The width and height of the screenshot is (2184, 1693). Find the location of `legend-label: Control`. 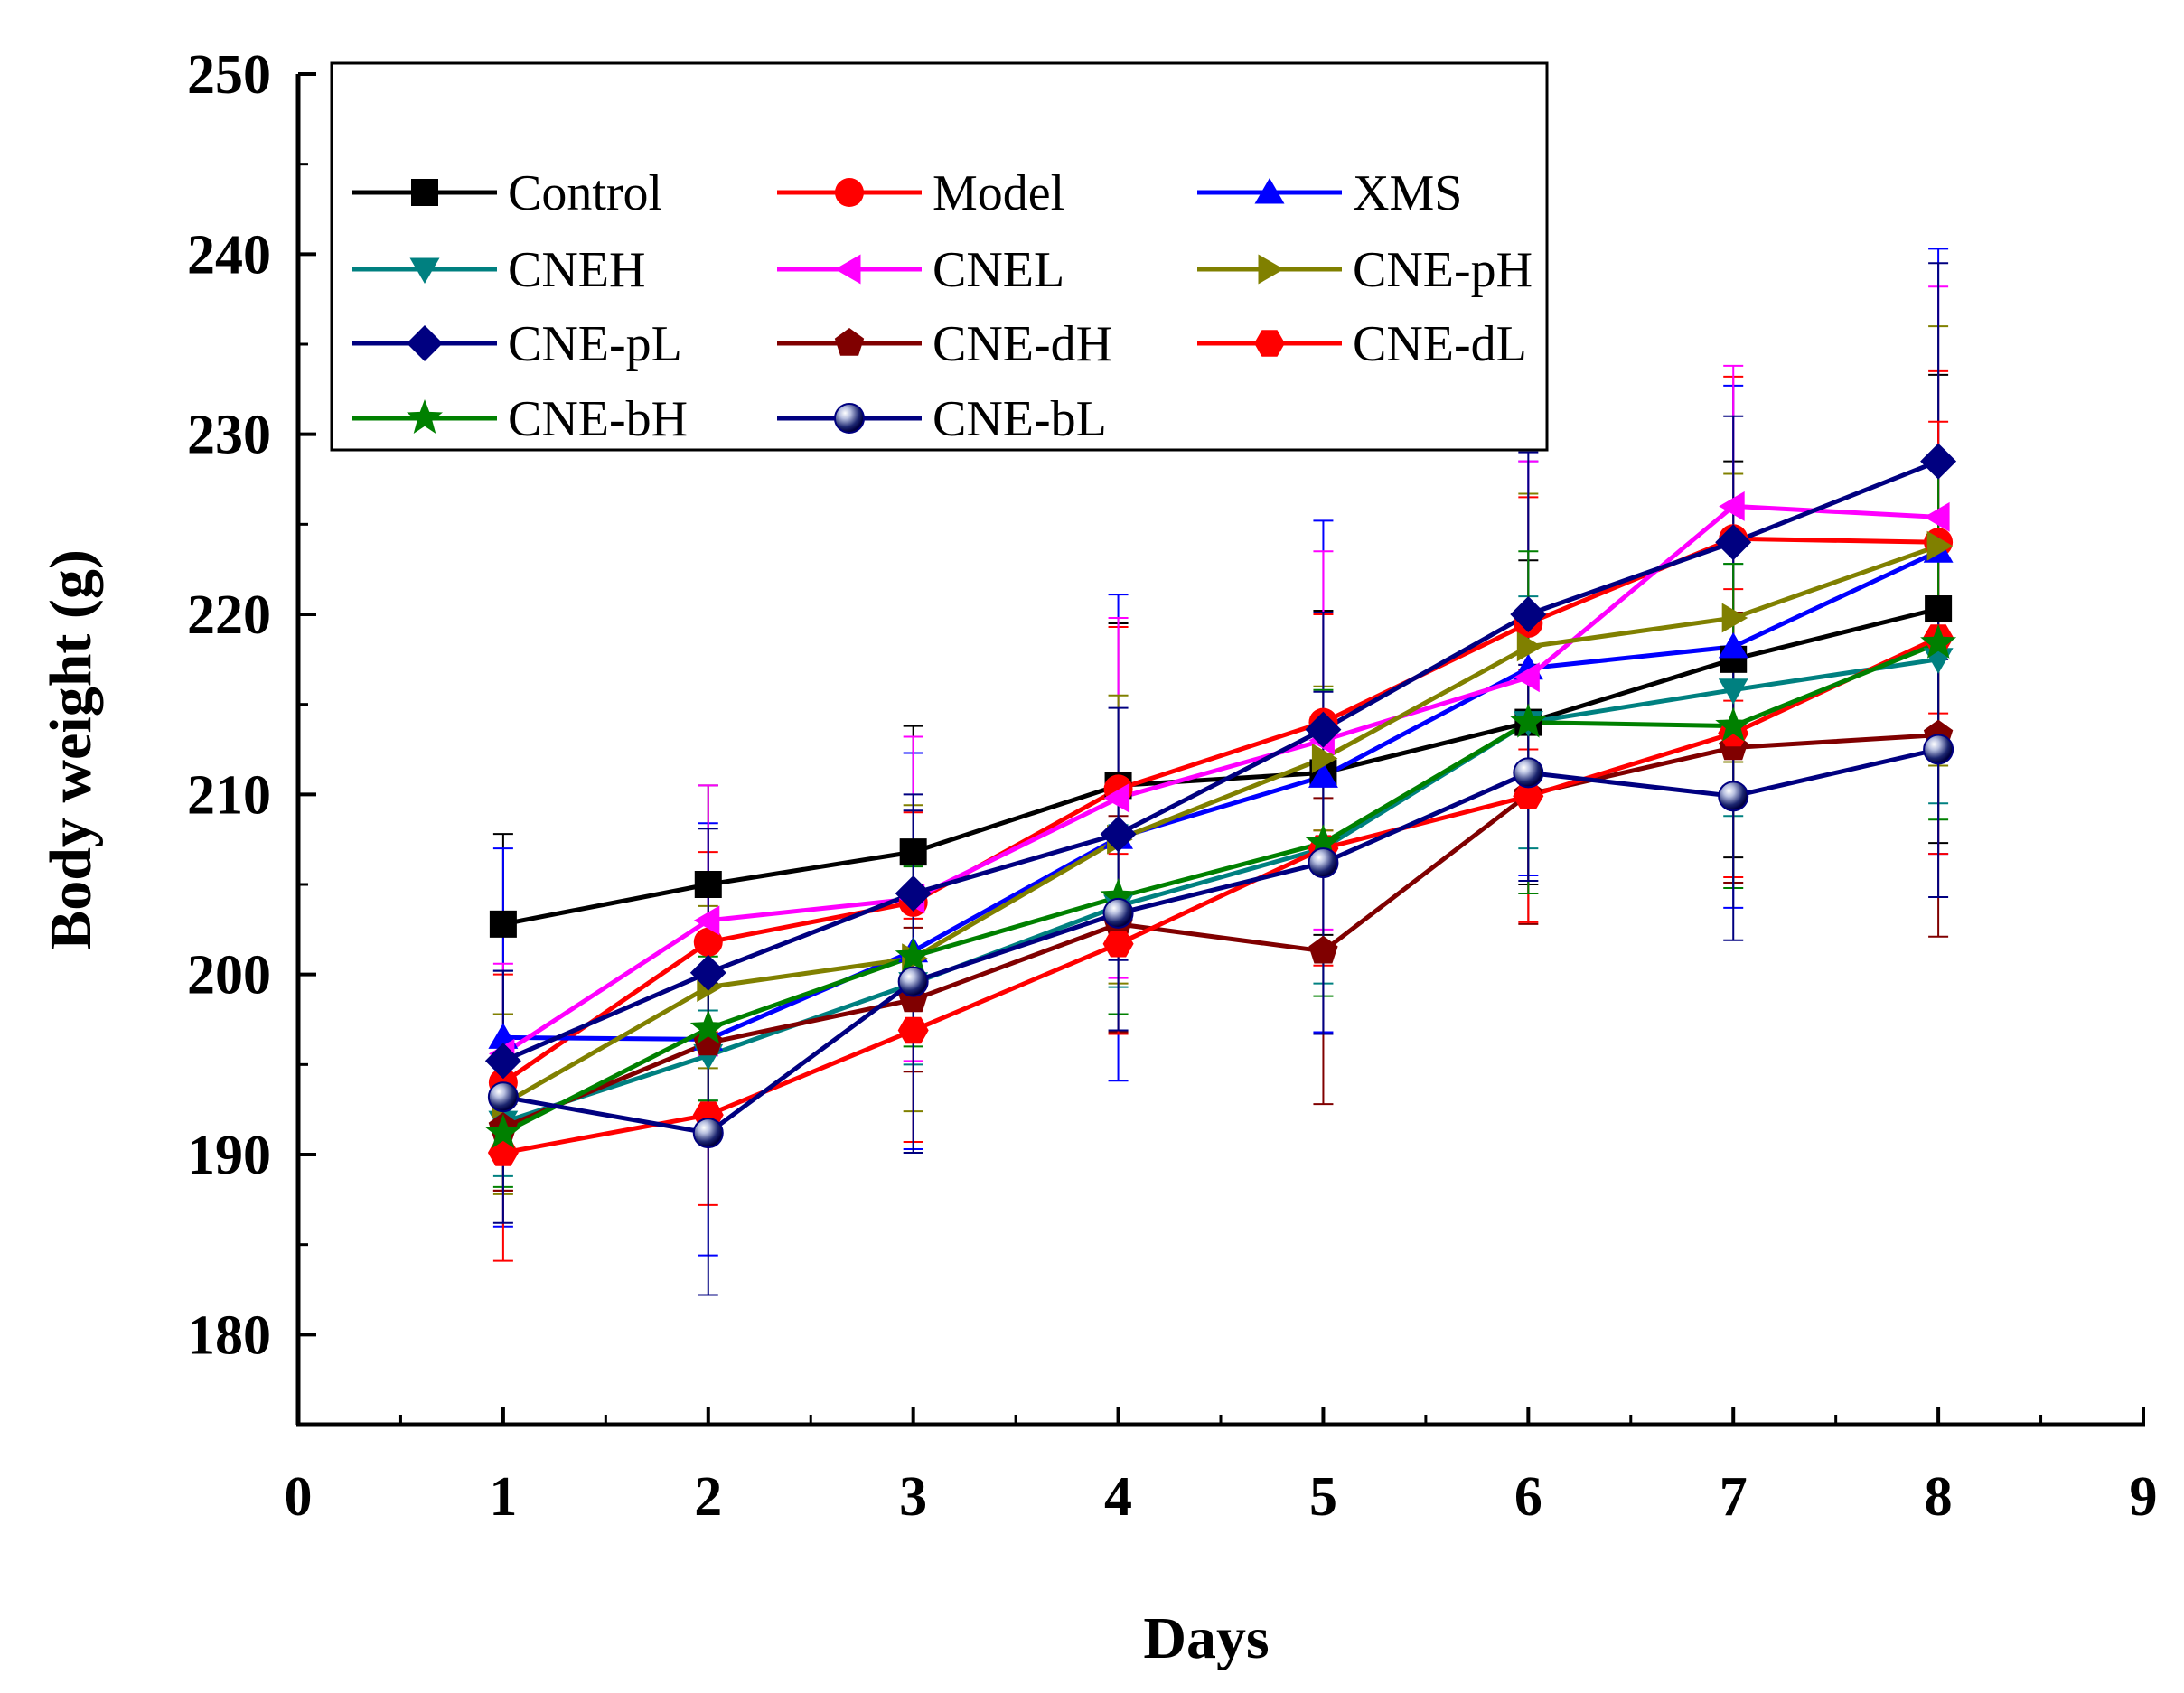

legend-label: Control is located at coordinates (585, 193).